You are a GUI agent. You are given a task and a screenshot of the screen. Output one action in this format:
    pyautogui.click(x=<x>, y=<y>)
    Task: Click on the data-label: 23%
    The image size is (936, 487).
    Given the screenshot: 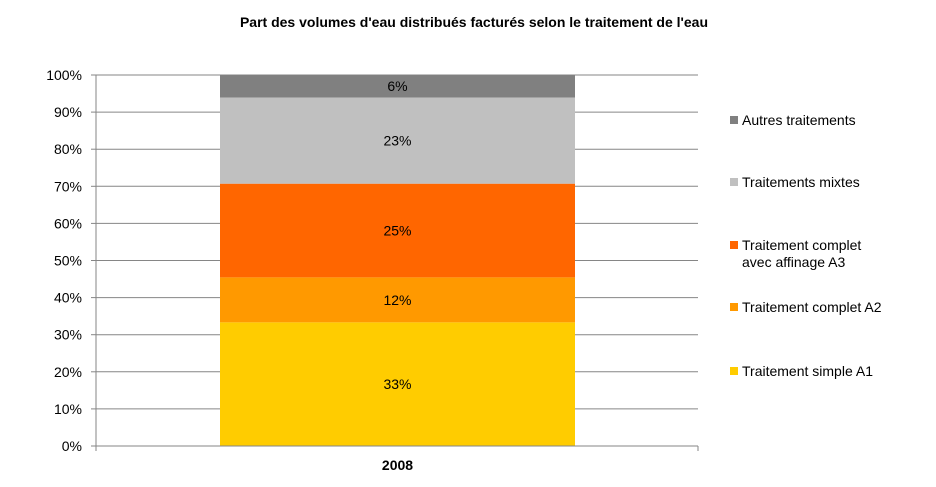 What is the action you would take?
    pyautogui.click(x=397, y=141)
    